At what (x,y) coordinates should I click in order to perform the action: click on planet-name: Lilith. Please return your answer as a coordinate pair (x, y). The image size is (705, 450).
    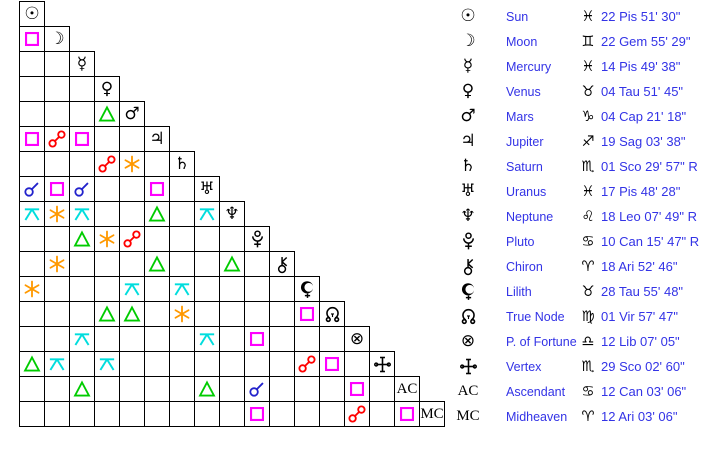
    Looking at the image, I should click on (519, 291).